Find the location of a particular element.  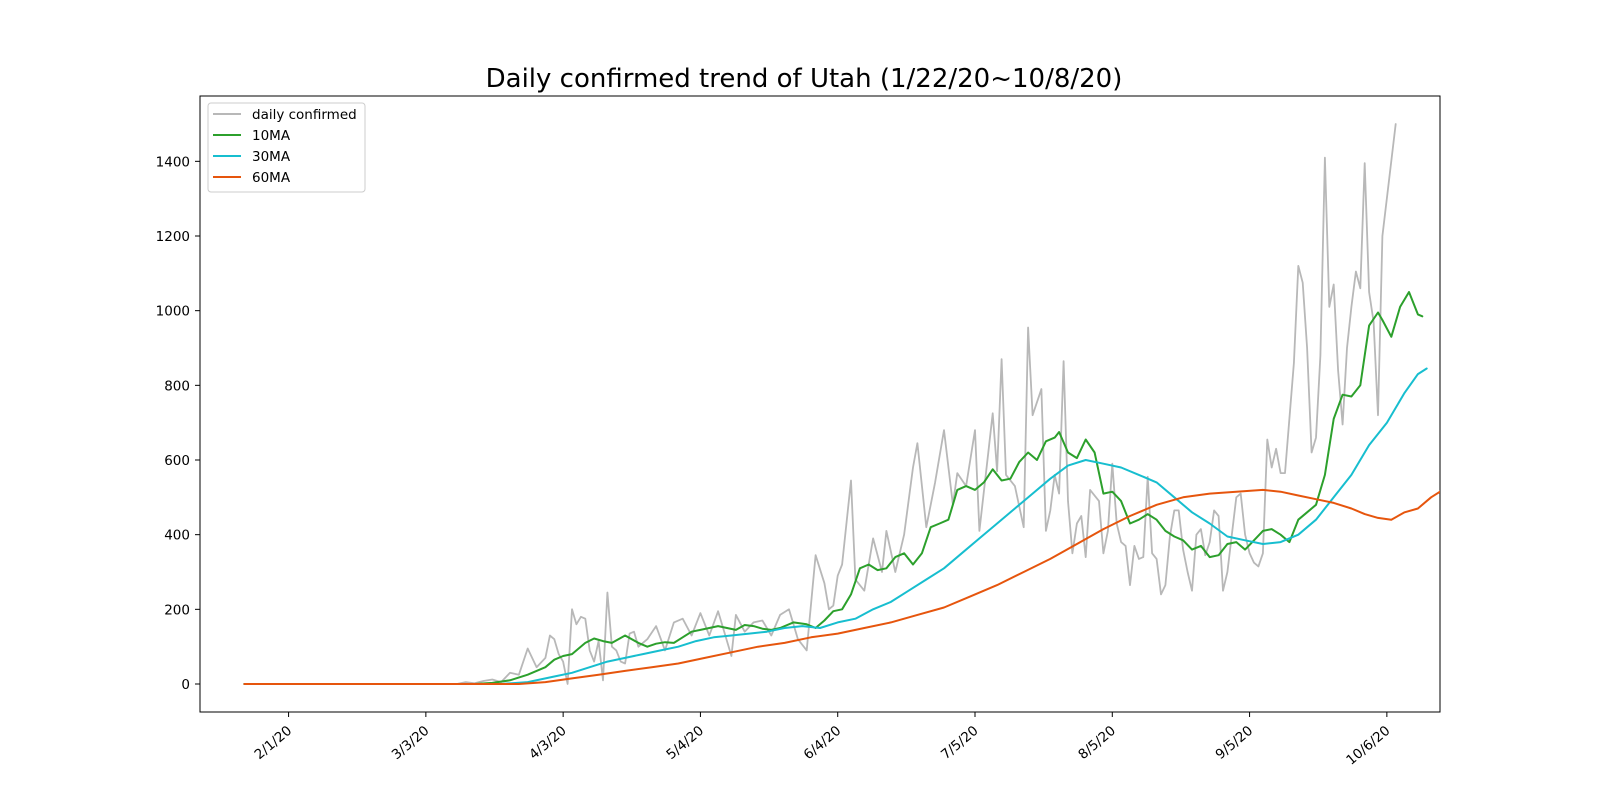

y-tick-label: 200 is located at coordinates (177, 610).